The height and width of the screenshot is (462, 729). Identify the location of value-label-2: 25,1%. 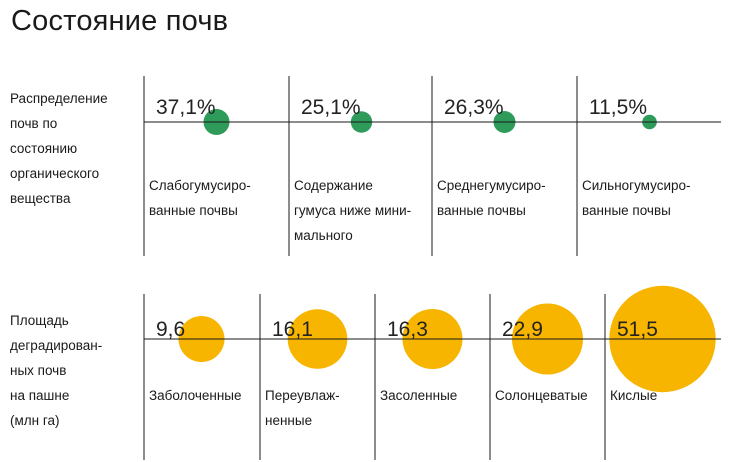
(331, 107).